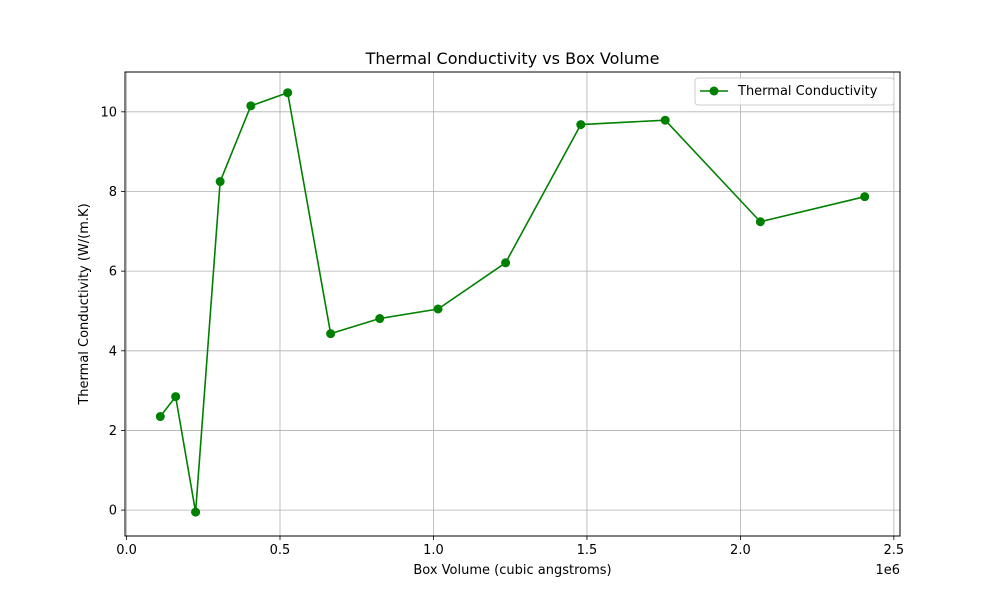  Describe the element at coordinates (894, 550) in the screenshot. I see `x-tick-label: 2.5` at that location.